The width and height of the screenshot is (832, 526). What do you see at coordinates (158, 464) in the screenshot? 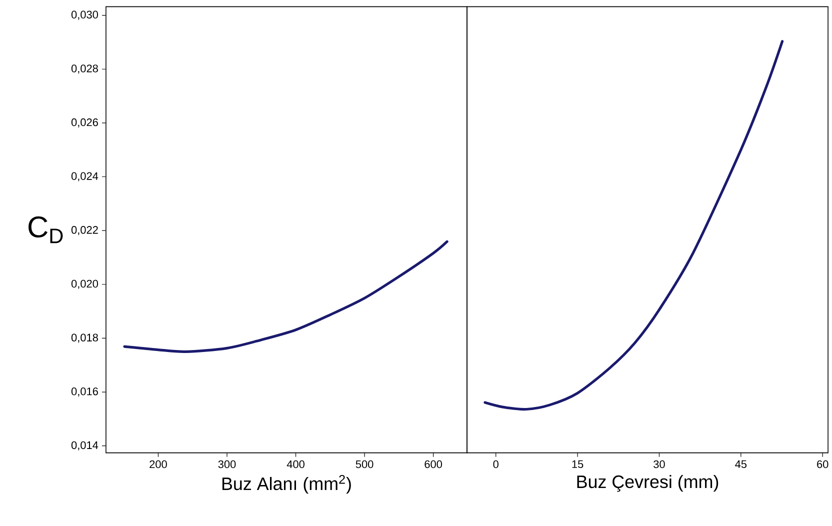
I see `x-tick-label: 200` at bounding box center [158, 464].